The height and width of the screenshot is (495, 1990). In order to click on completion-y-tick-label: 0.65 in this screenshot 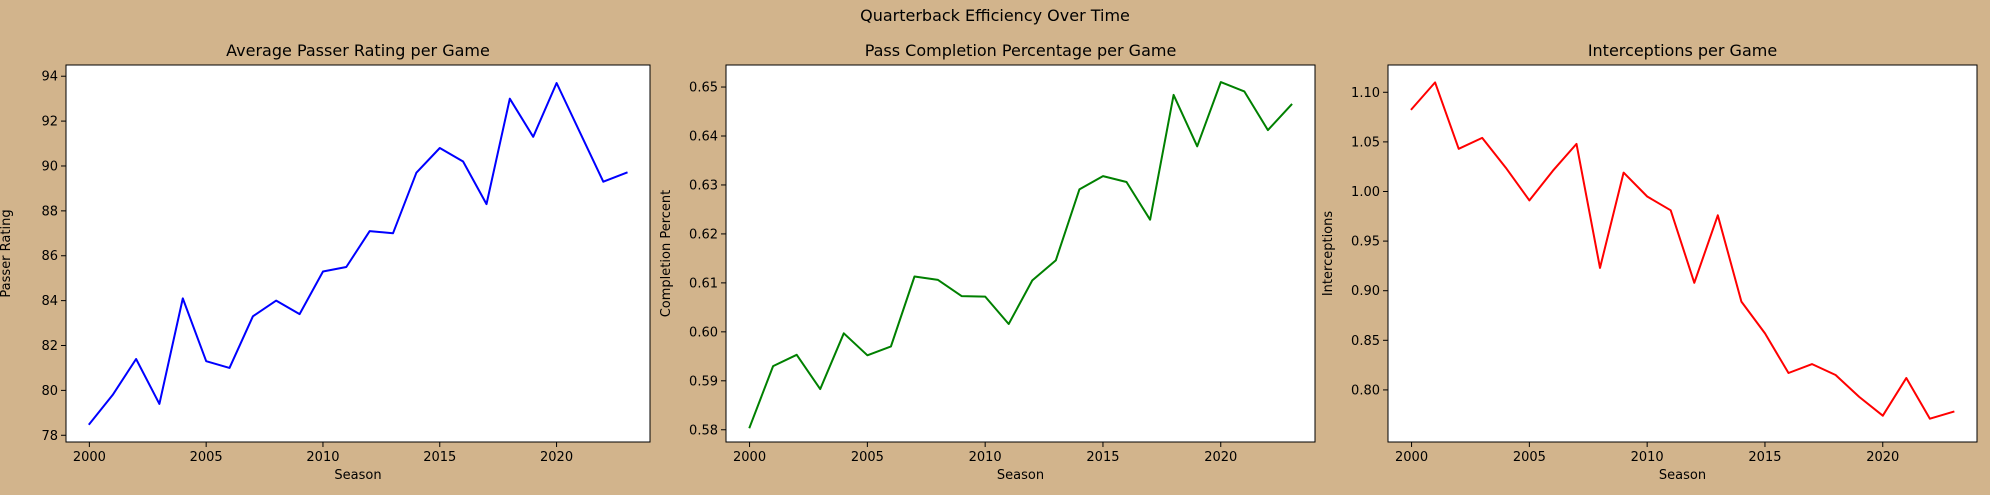, I will do `click(703, 88)`.